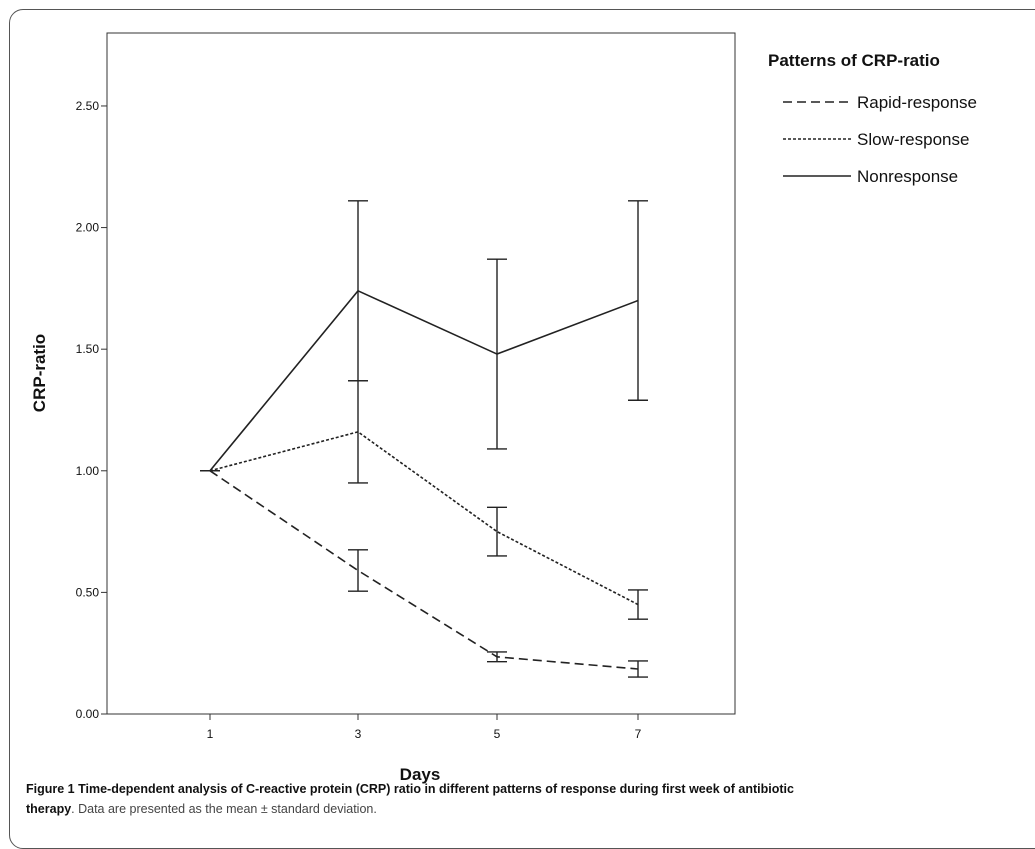 Image resolution: width=1035 pixels, height=849 pixels. Describe the element at coordinates (424, 380) in the screenshot. I see `series-line-nonresponse` at that location.